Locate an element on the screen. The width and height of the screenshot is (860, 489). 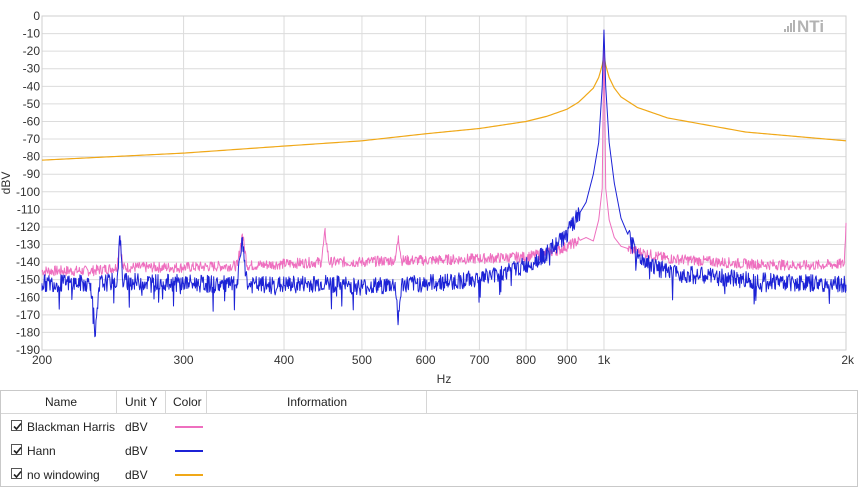
x-tick-label: 200 is located at coordinates (42, 360).